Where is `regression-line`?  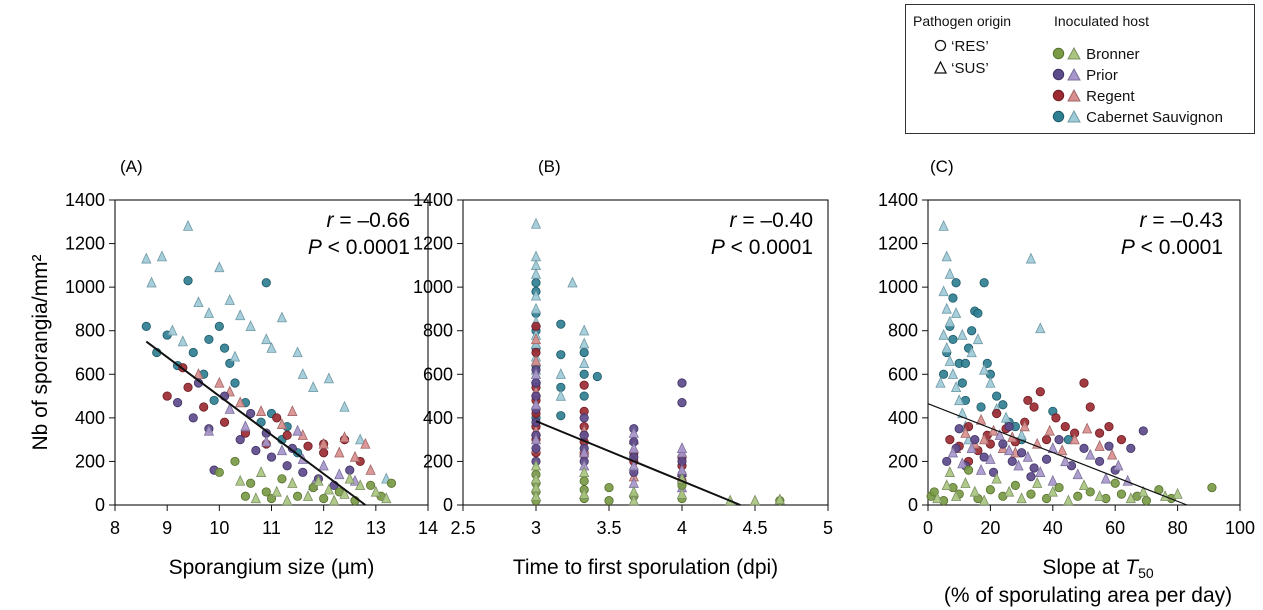
regression-line is located at coordinates (1057, 454).